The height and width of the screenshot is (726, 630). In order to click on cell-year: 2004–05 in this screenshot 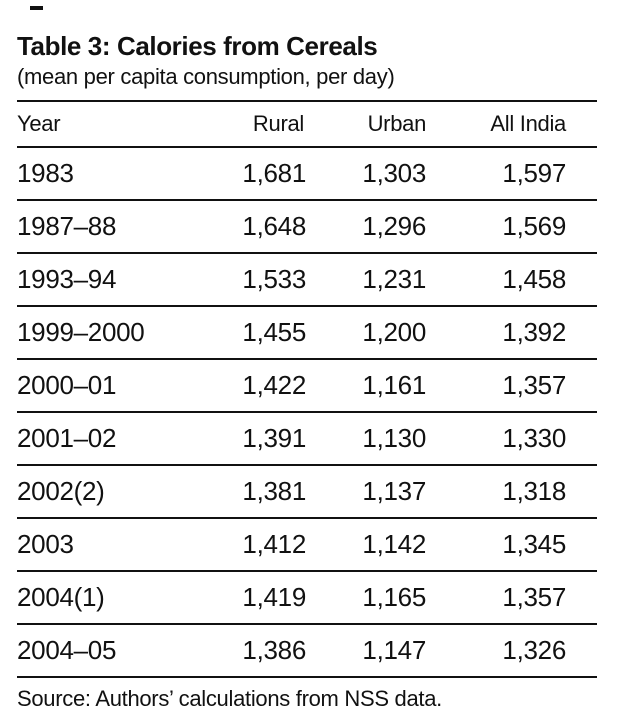, I will do `click(119, 650)`.